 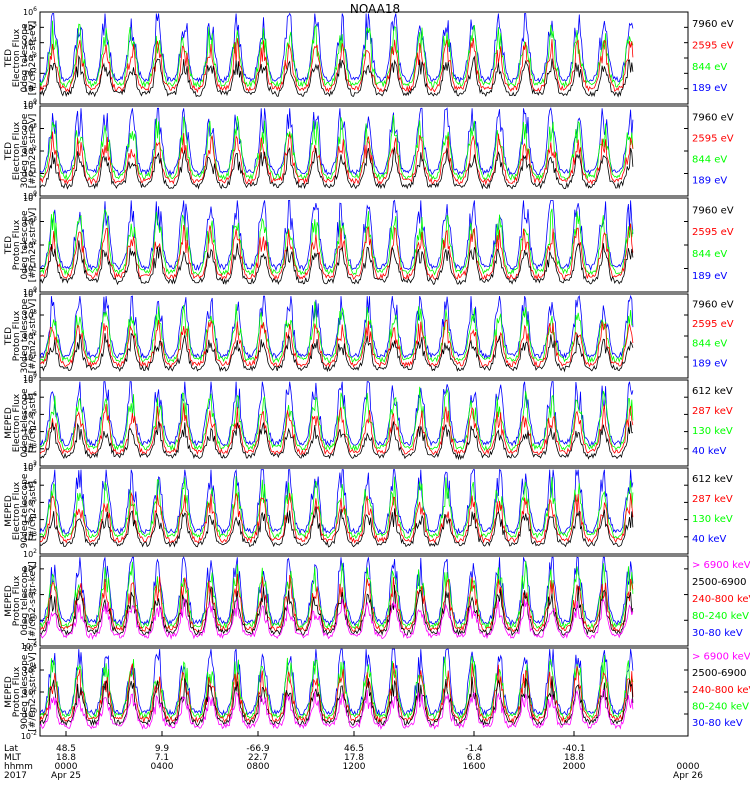 What do you see at coordinates (573, 749) in the screenshot?
I see `footer-value: -40.1` at bounding box center [573, 749].